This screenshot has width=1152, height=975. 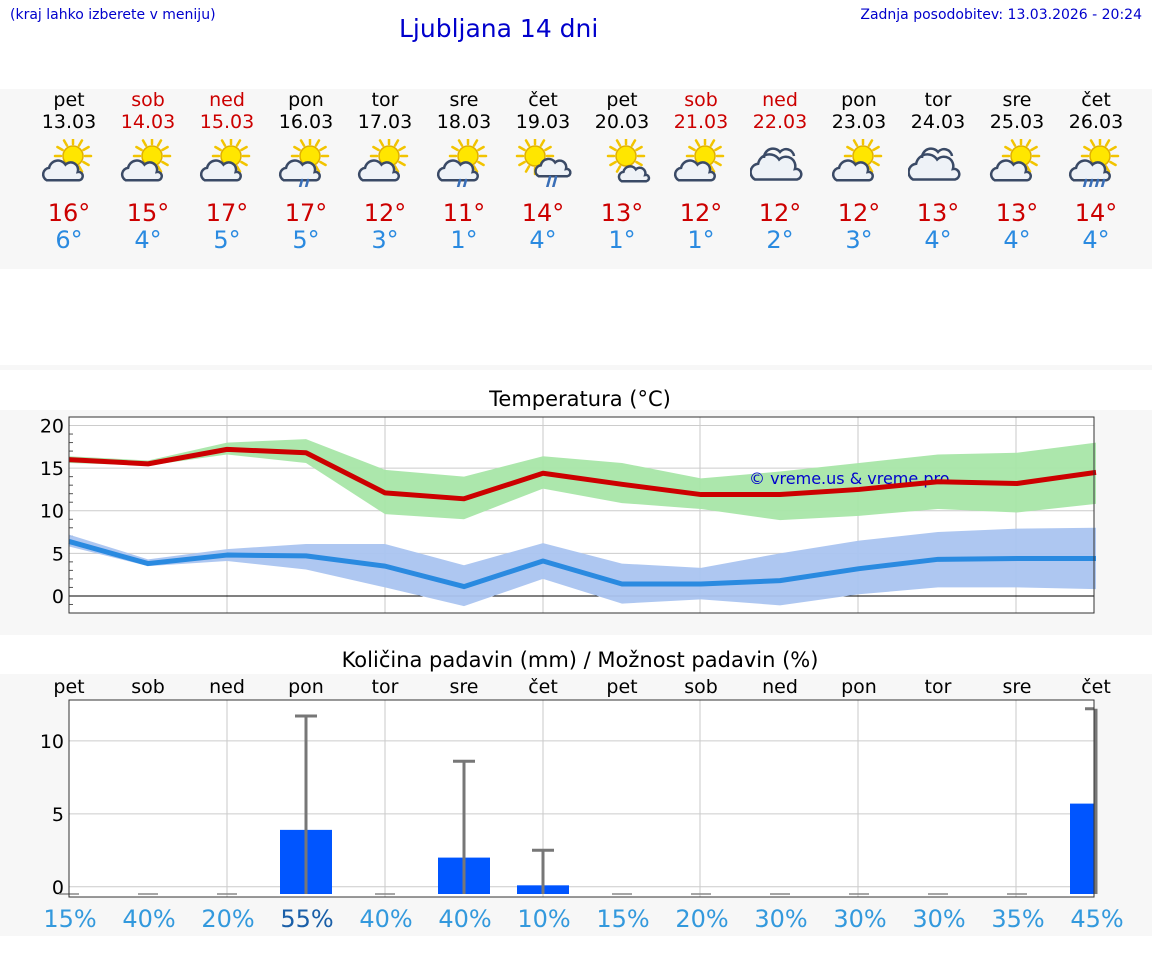 What do you see at coordinates (543, 919) in the screenshot?
I see `precipitation-probability: 10%` at bounding box center [543, 919].